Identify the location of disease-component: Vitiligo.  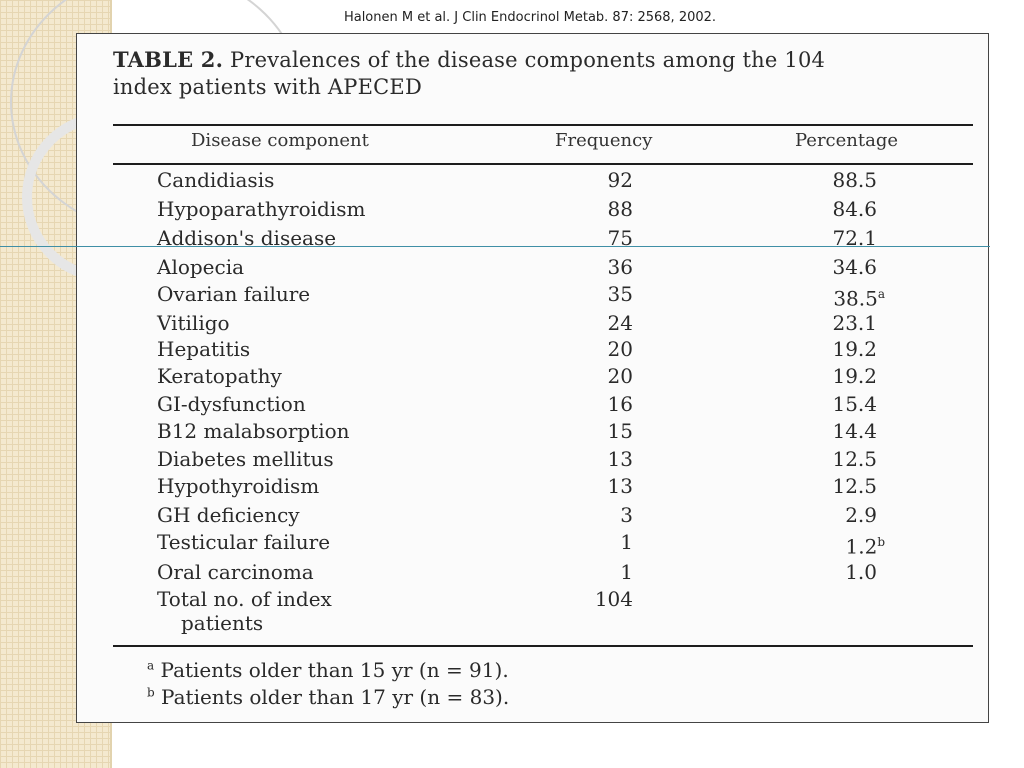
(193, 323).